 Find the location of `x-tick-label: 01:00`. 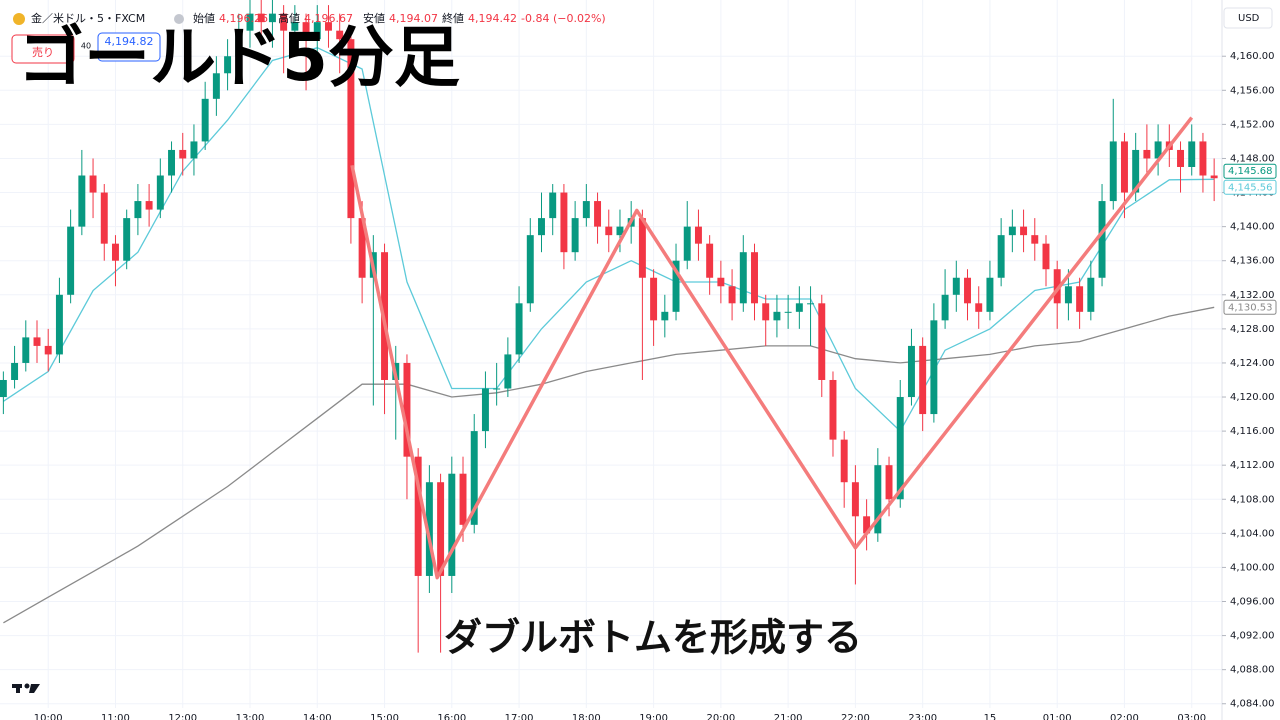

x-tick-label: 01:00 is located at coordinates (1057, 716).